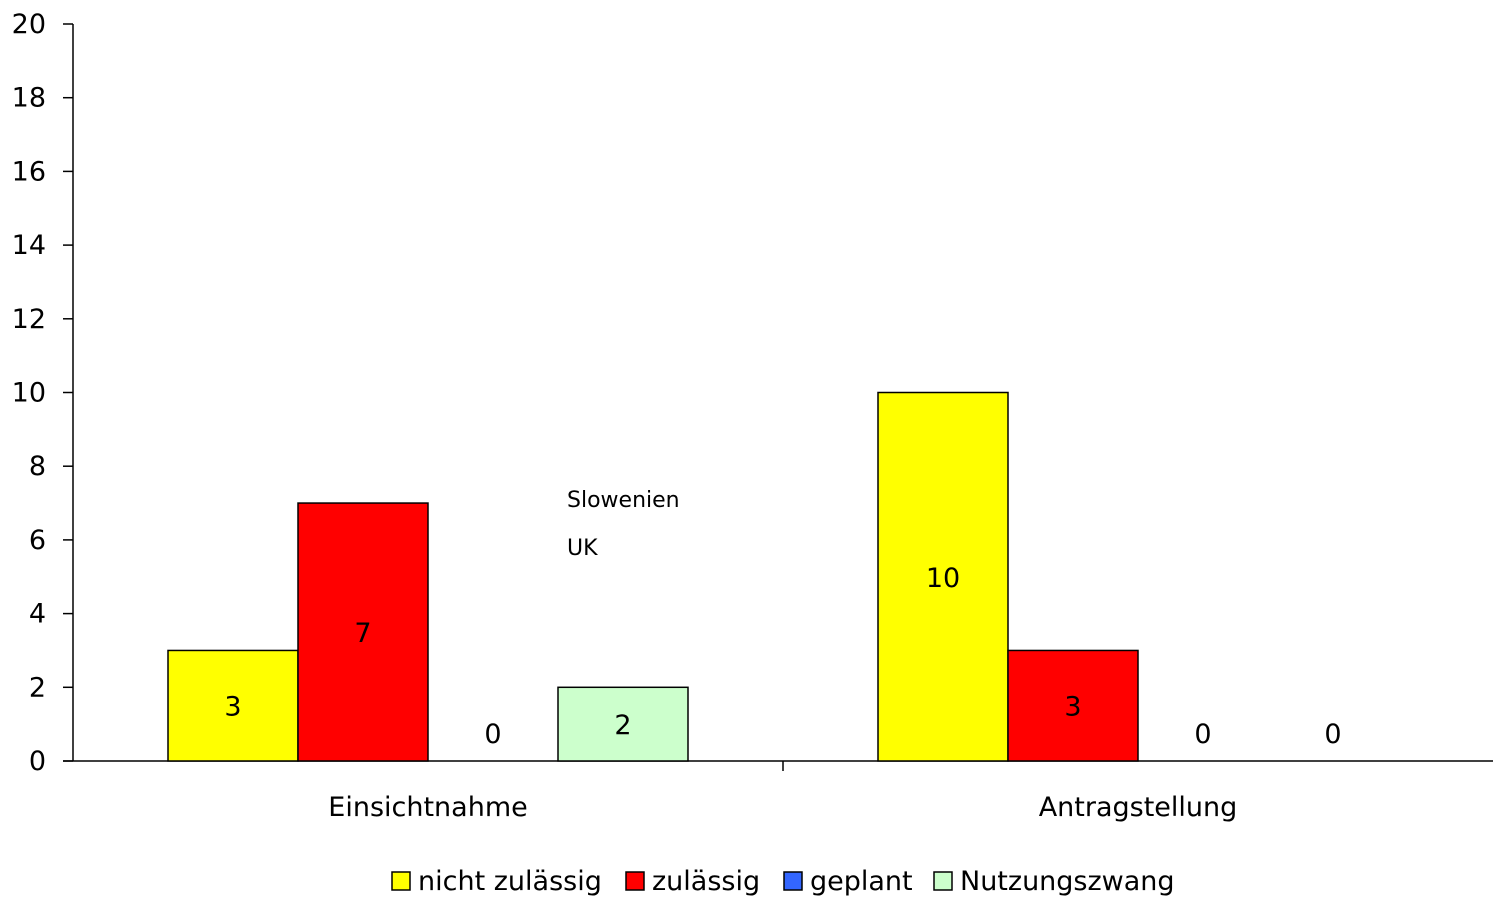 The height and width of the screenshot is (900, 1493). I want to click on y-tick-label: 12, so click(29, 319).